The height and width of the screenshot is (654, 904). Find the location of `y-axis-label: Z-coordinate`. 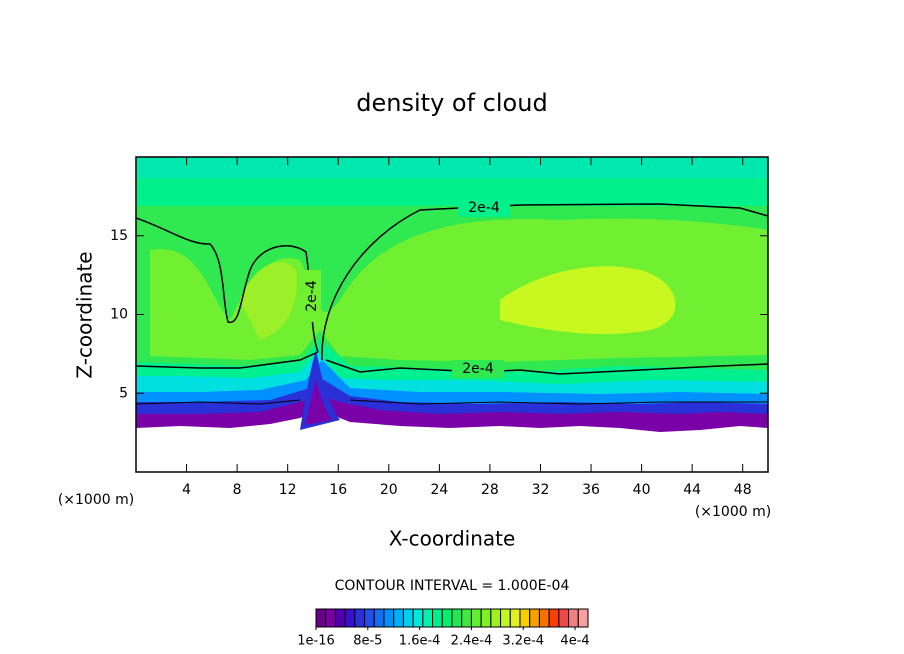

y-axis-label: Z-coordinate is located at coordinates (85, 314).